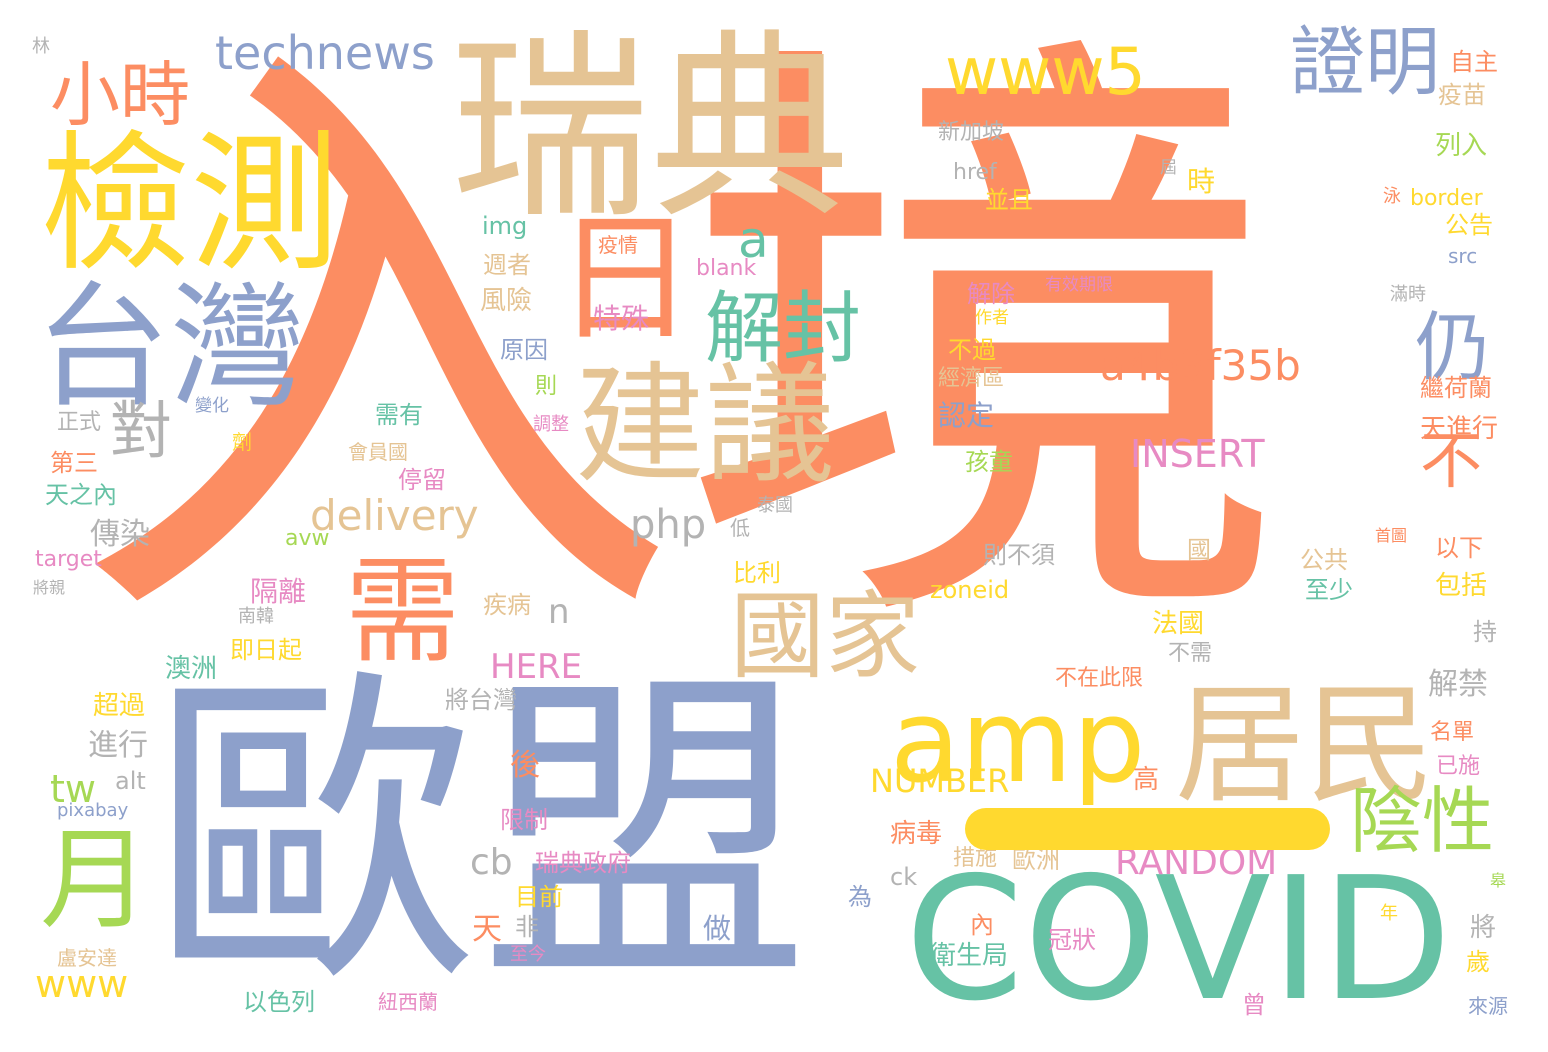  I want to click on cloud-word: 泳, so click(1392, 196).